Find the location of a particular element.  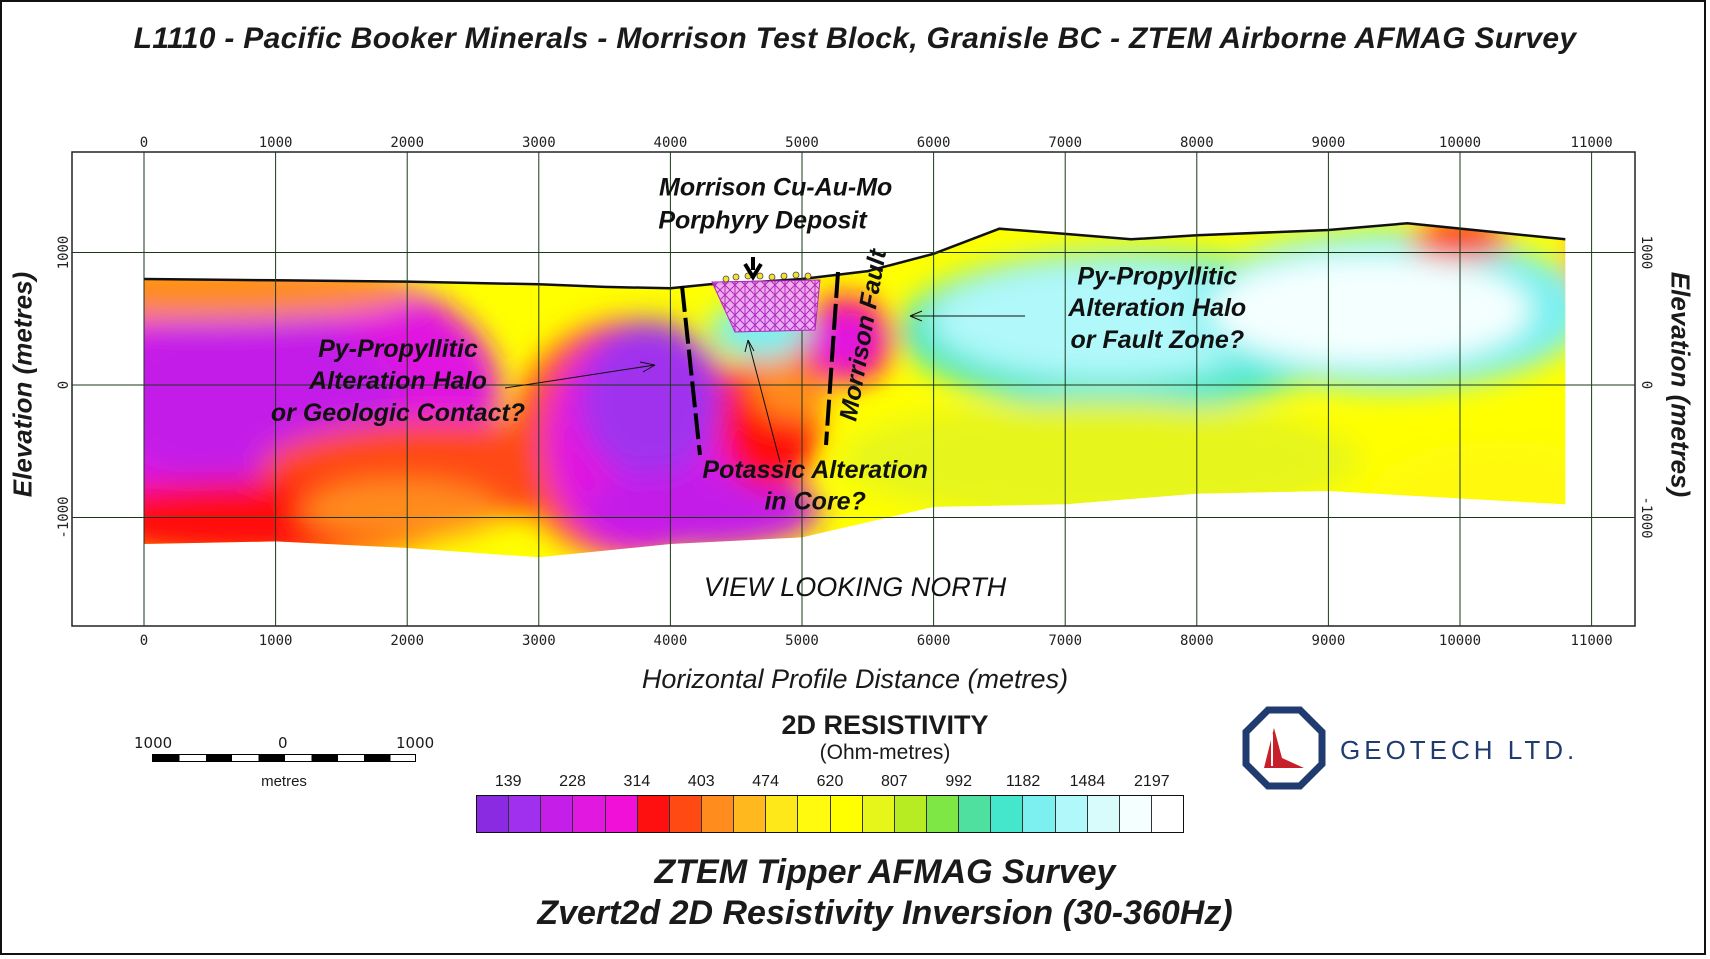

x-tick-top-0: 0 is located at coordinates (144, 143).